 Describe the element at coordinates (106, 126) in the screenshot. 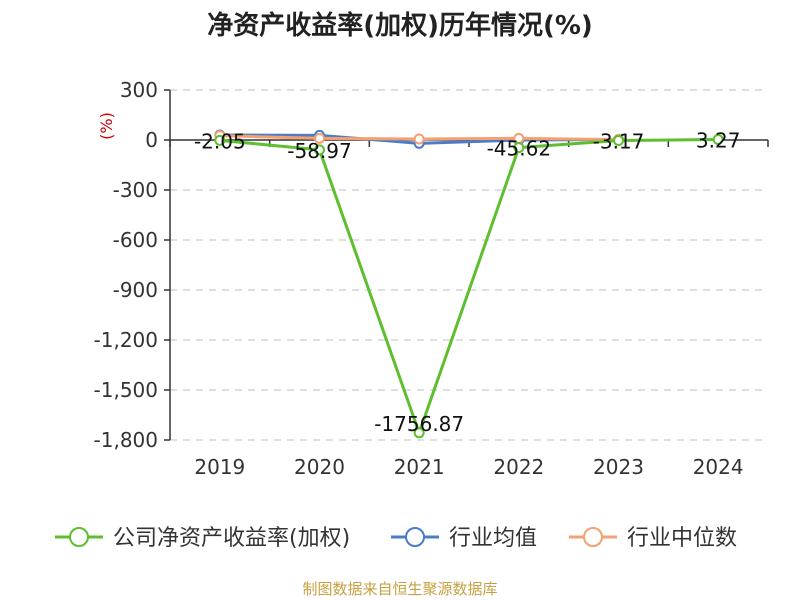

I see `y-axis-unit-label: (%)` at that location.